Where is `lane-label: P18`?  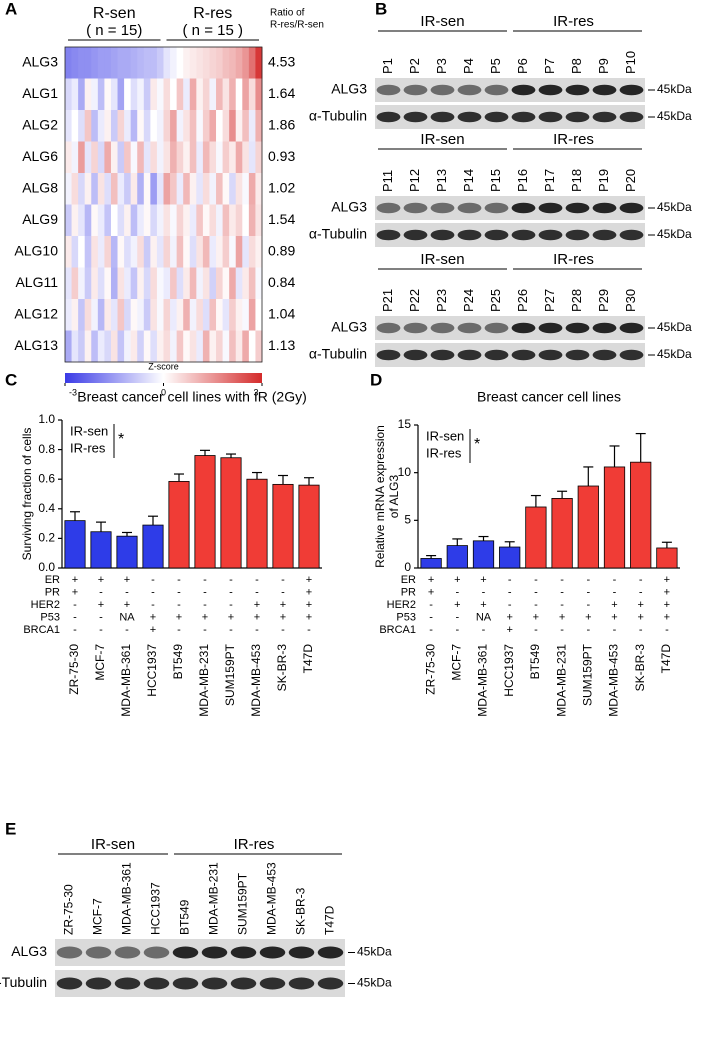
lane-label: P18 is located at coordinates (576, 180).